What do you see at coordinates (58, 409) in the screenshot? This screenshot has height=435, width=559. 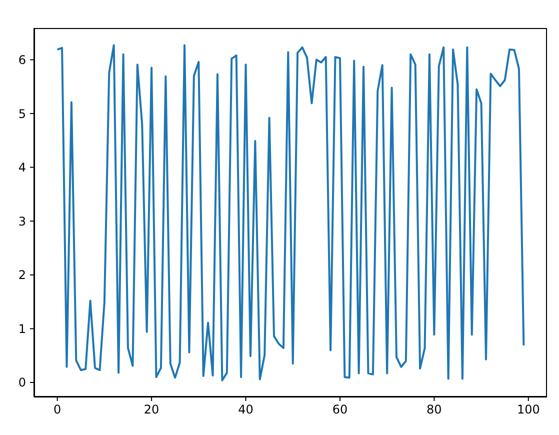 I see `x-tick-label: 0` at bounding box center [58, 409].